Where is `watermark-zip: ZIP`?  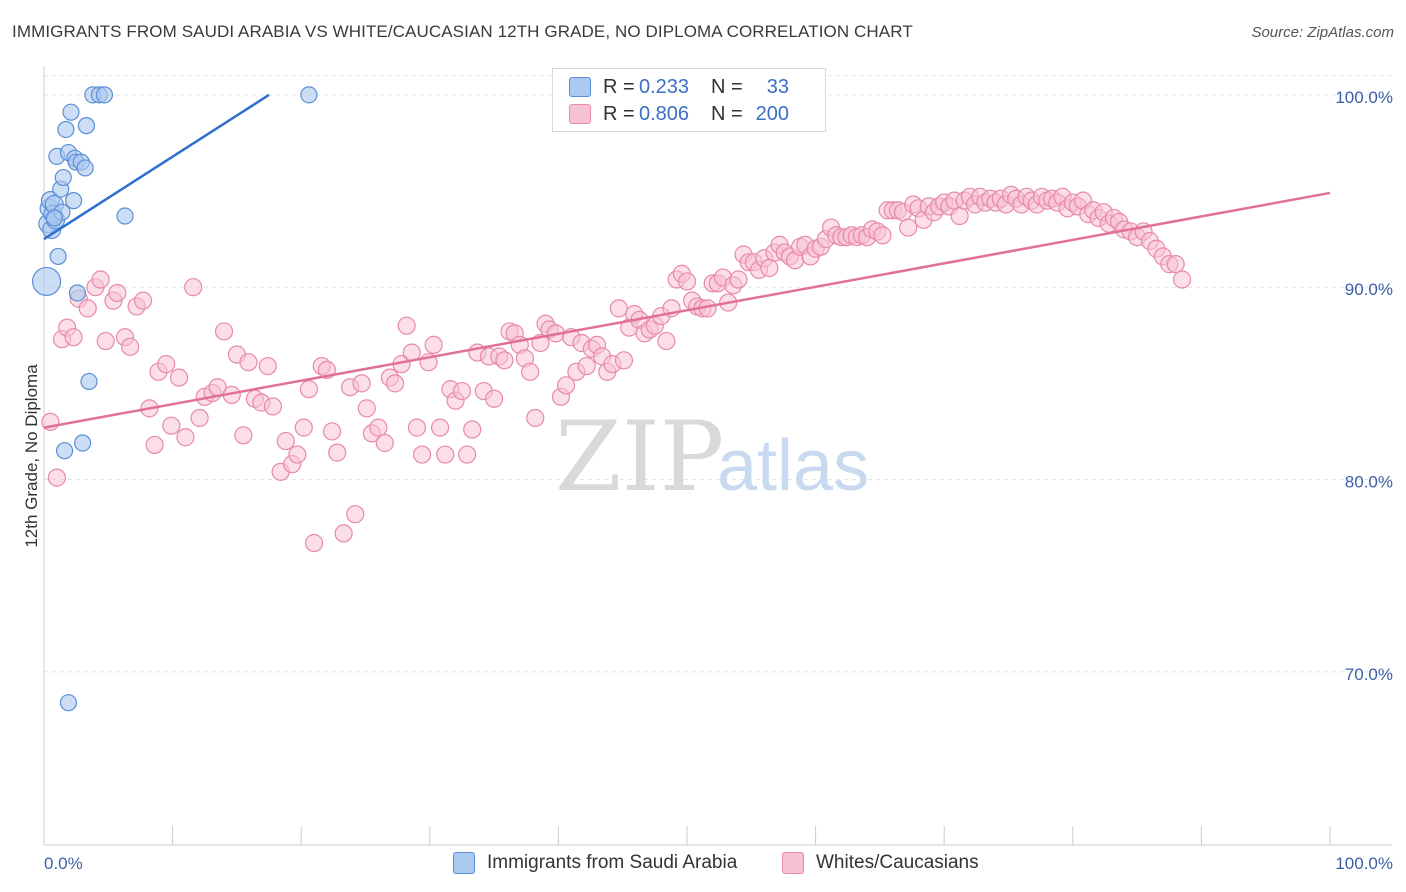 watermark-zip: ZIP is located at coordinates (639, 457).